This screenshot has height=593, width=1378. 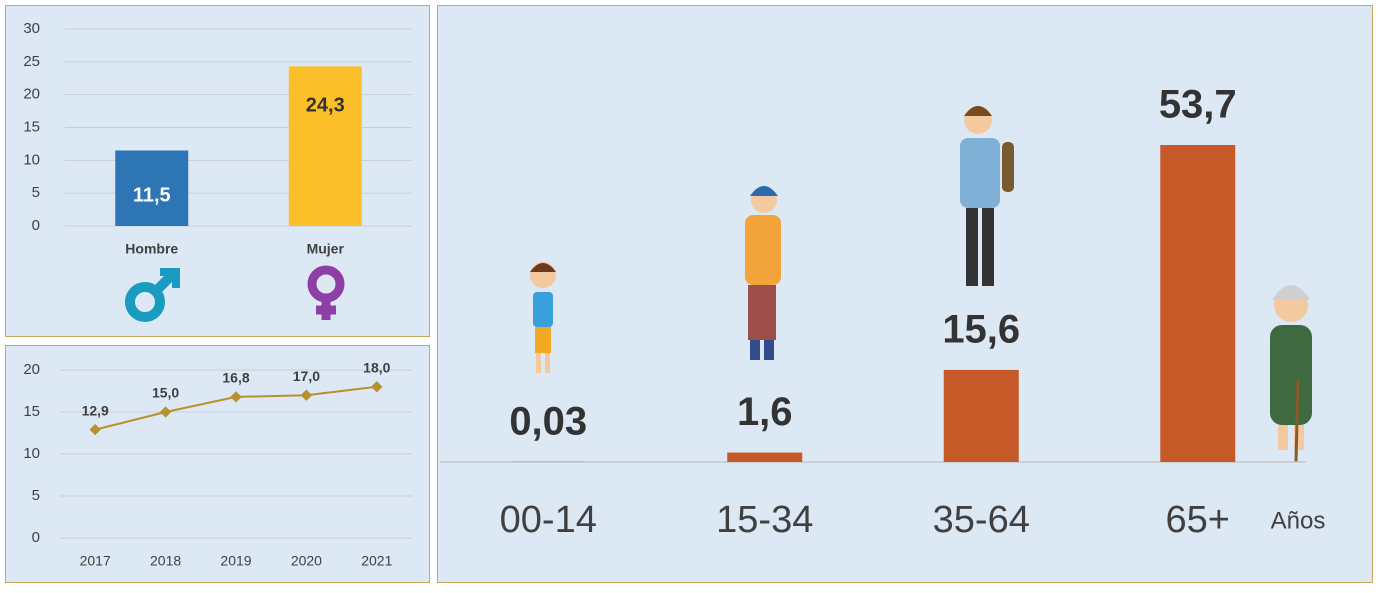 I want to click on value-label: 24,3, so click(x=325, y=106).